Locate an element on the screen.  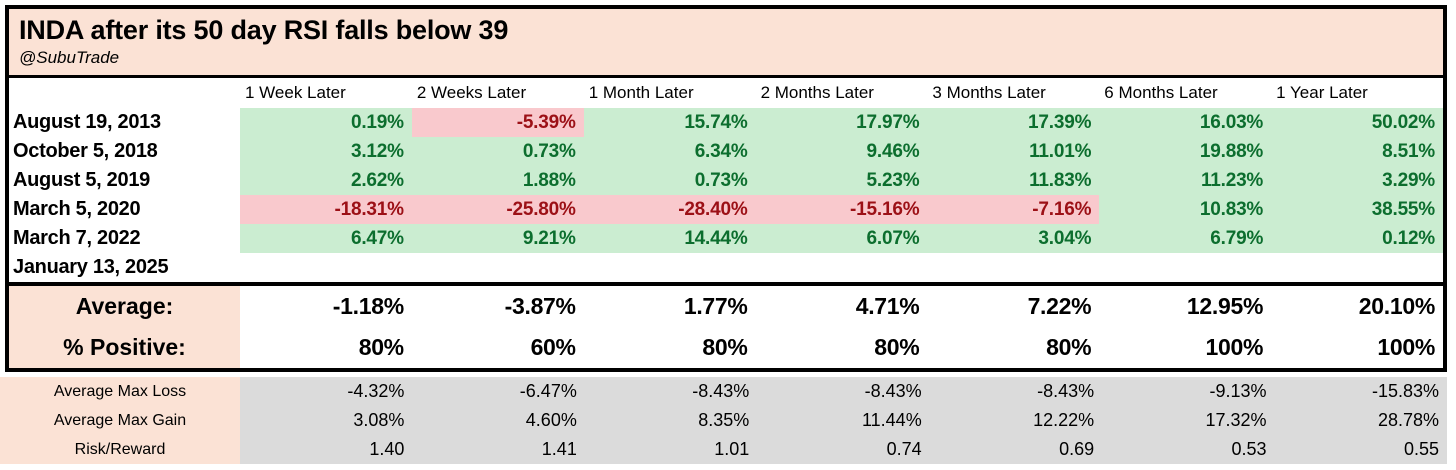
summary-label: Average: is located at coordinates (124, 306).